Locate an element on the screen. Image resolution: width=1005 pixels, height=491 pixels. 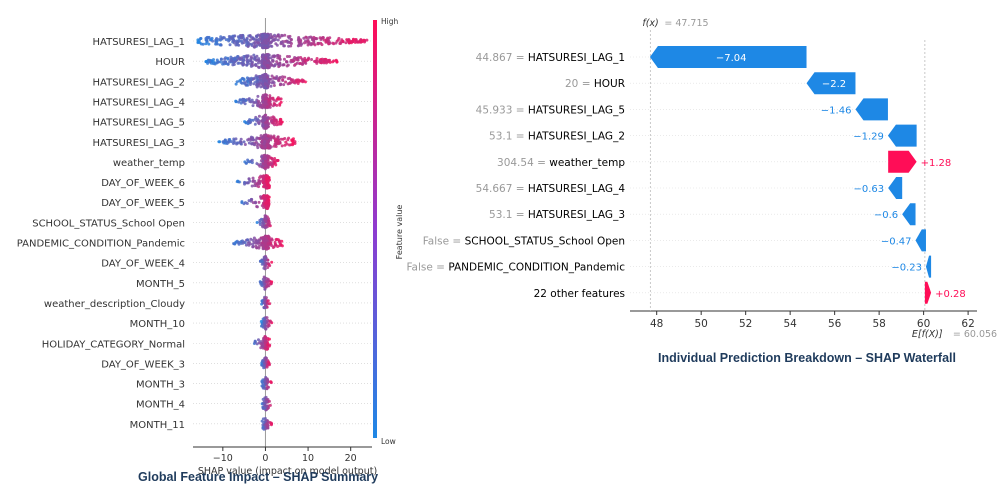
feature-label: 54.667 = HATSURESI_LAG_4 is located at coordinates (551, 189).